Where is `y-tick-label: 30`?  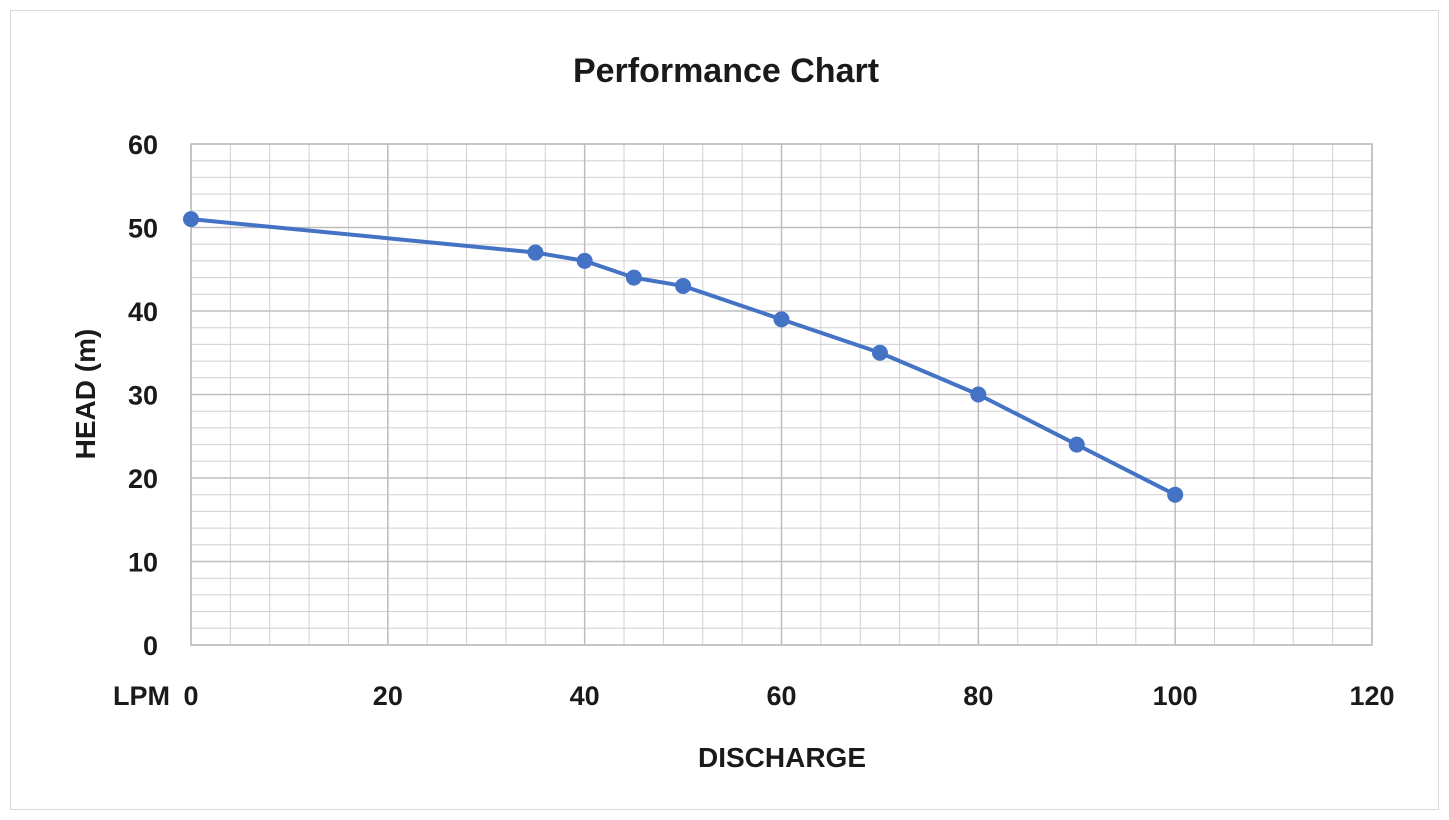 y-tick-label: 30 is located at coordinates (143, 396).